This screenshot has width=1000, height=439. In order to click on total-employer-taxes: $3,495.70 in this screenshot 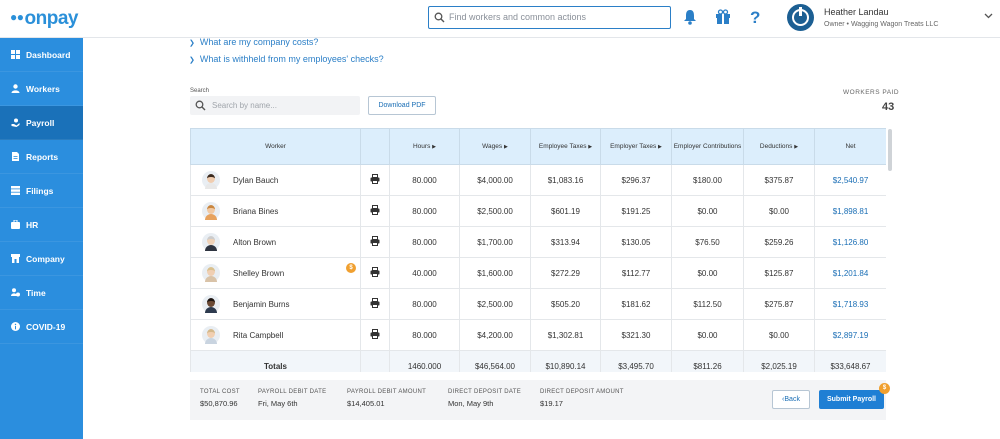, I will do `click(636, 361)`.